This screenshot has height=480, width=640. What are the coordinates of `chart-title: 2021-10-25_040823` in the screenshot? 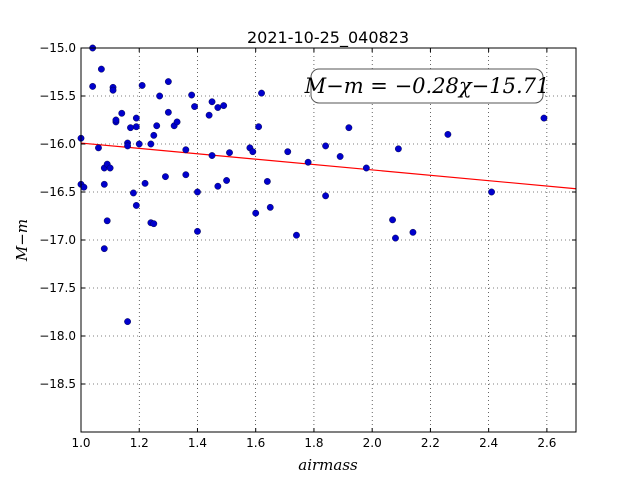 It's located at (328, 38).